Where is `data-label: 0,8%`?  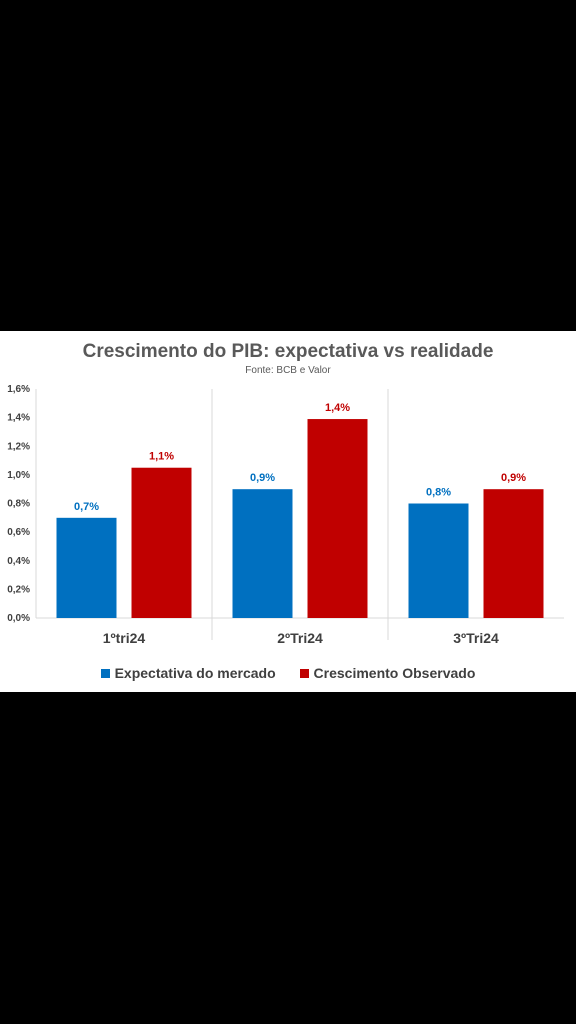 data-label: 0,8% is located at coordinates (438, 493).